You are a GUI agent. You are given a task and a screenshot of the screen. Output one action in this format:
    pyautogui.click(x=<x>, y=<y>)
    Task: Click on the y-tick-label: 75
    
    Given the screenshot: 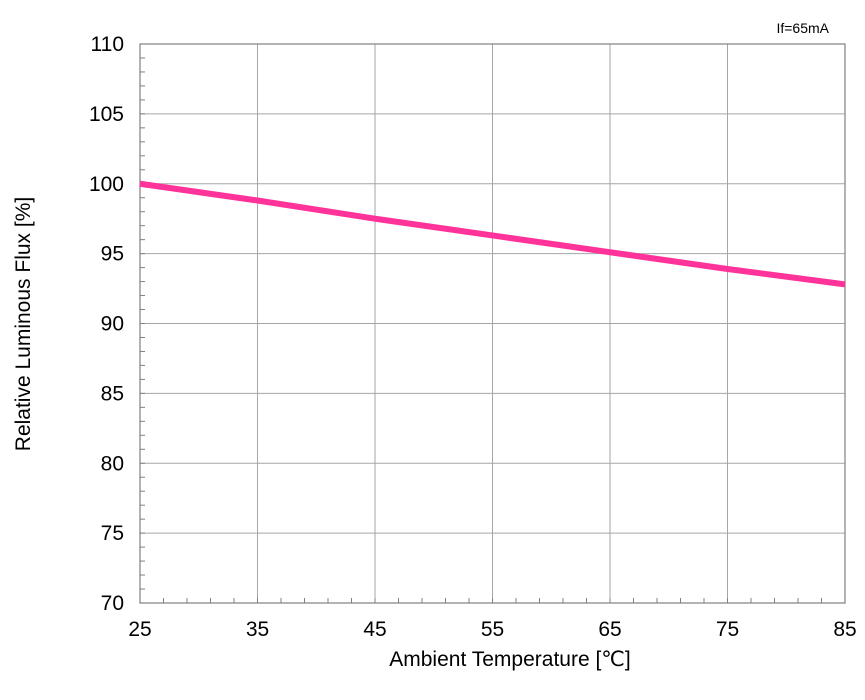 What is the action you would take?
    pyautogui.click(x=112, y=533)
    